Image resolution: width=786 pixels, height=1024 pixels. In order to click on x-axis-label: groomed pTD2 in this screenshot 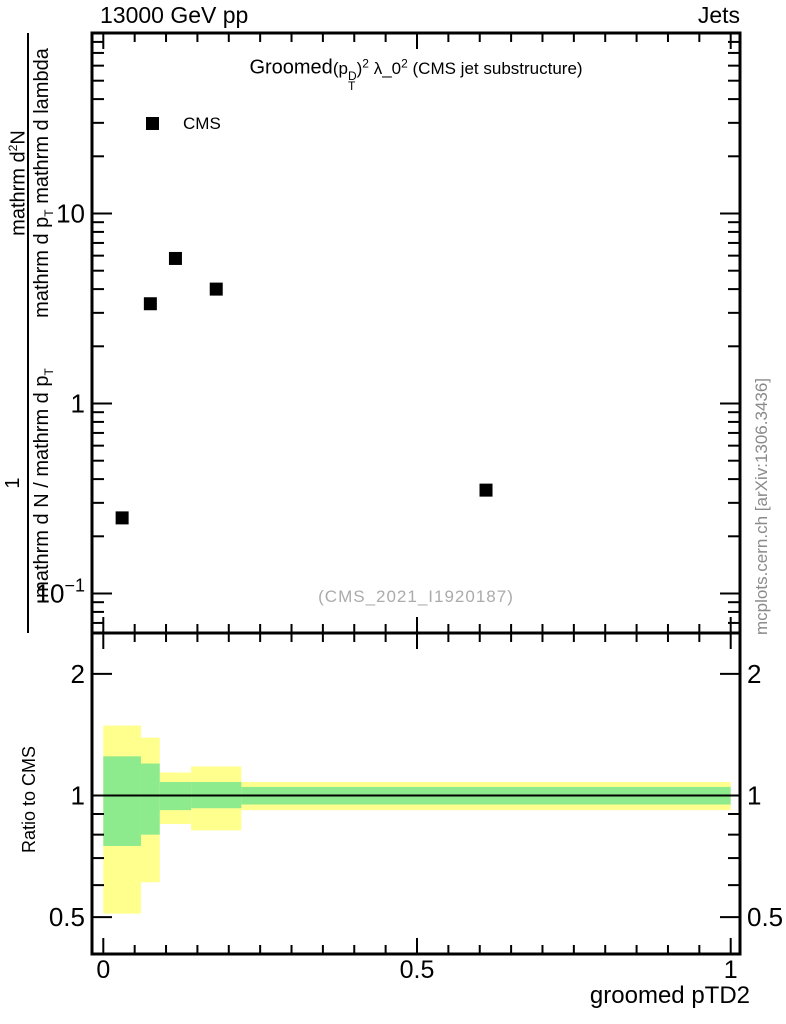, I will do `click(669, 995)`.